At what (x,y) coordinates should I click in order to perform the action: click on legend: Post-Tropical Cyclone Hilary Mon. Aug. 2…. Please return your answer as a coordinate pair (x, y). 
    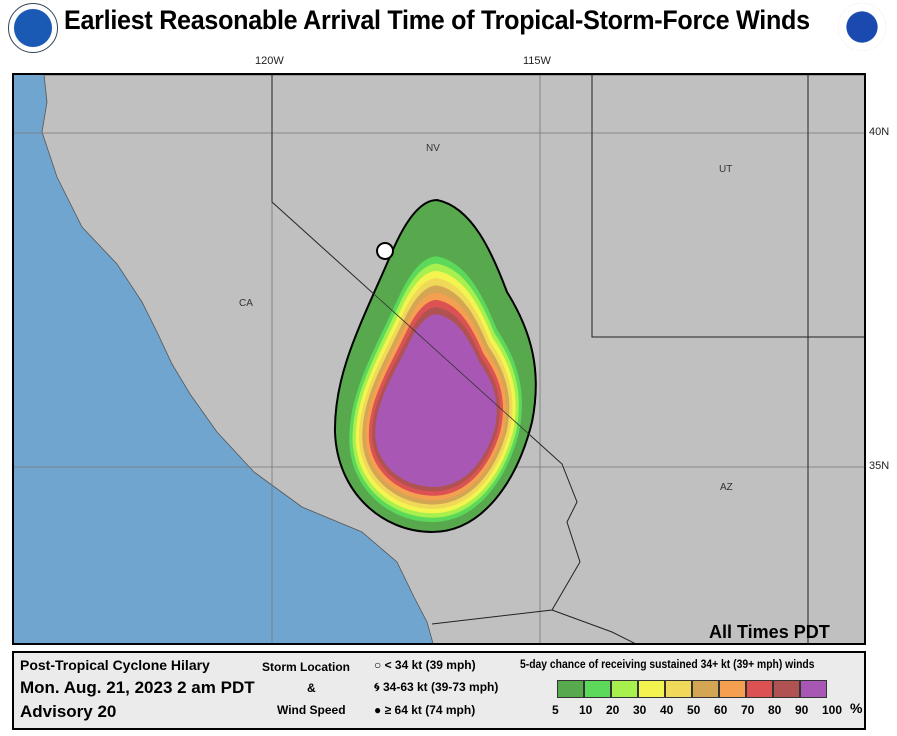
    Looking at the image, I should click on (439, 690).